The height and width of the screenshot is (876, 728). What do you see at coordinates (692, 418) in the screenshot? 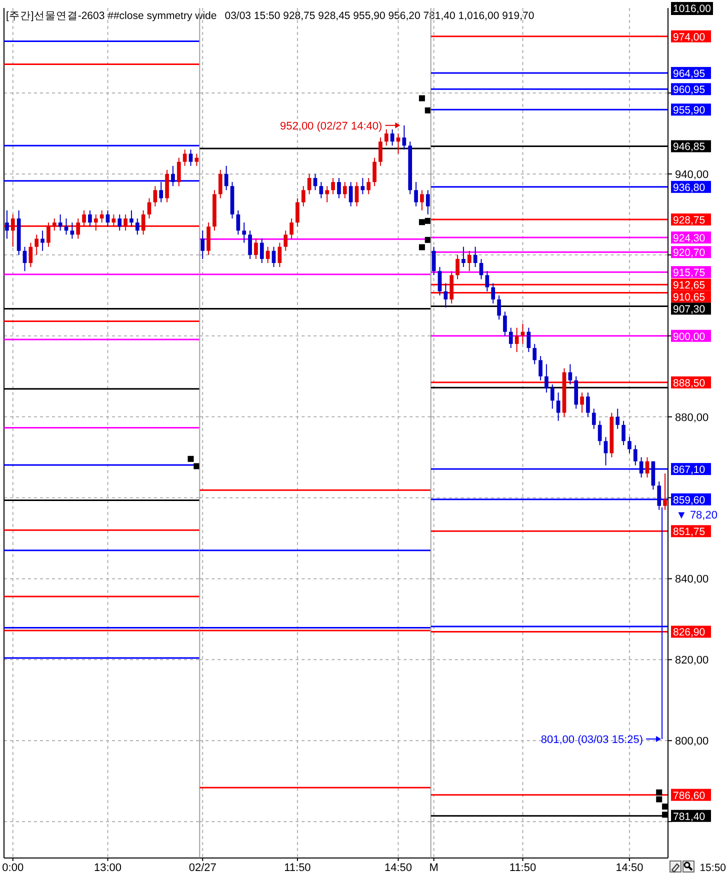
I see `y-tick-label: 880,00` at bounding box center [692, 418].